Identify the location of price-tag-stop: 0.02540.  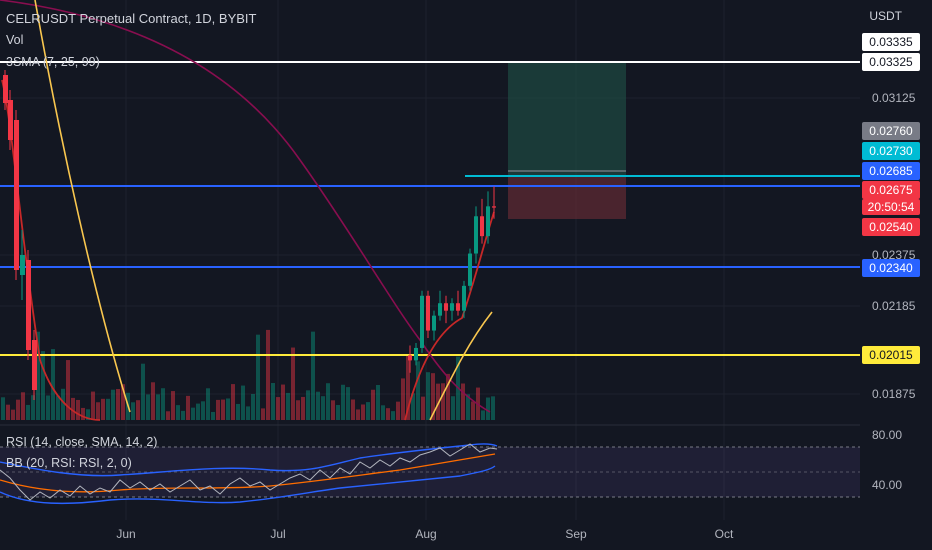
(891, 227).